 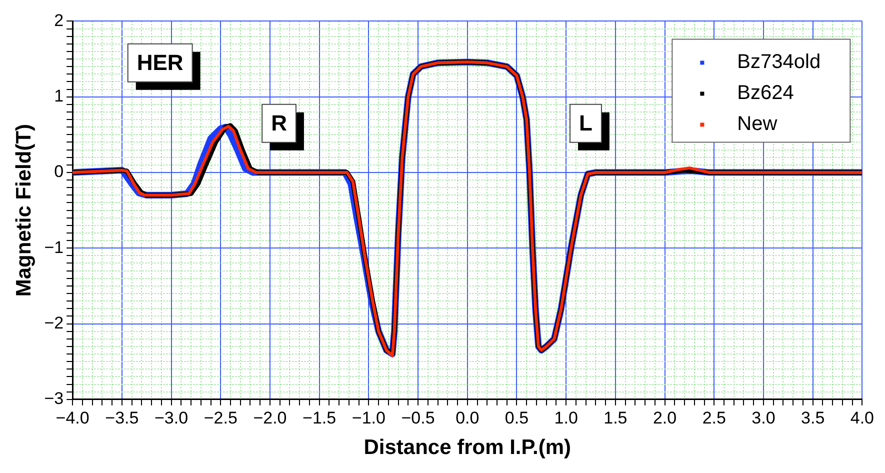 I want to click on legend-label: Bz624, so click(x=765, y=93).